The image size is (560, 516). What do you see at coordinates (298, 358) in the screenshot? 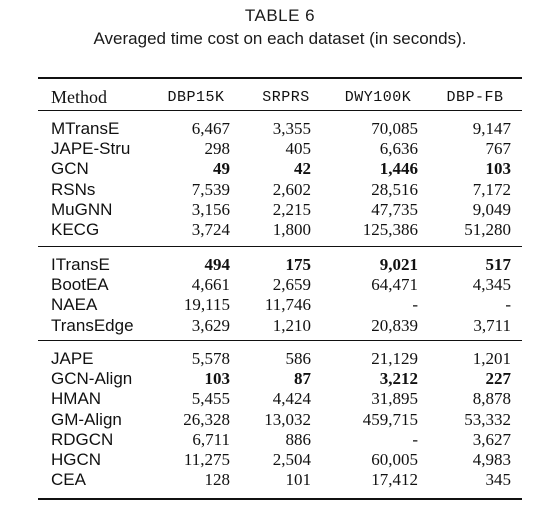
I see `time-cost-value: 586` at bounding box center [298, 358].